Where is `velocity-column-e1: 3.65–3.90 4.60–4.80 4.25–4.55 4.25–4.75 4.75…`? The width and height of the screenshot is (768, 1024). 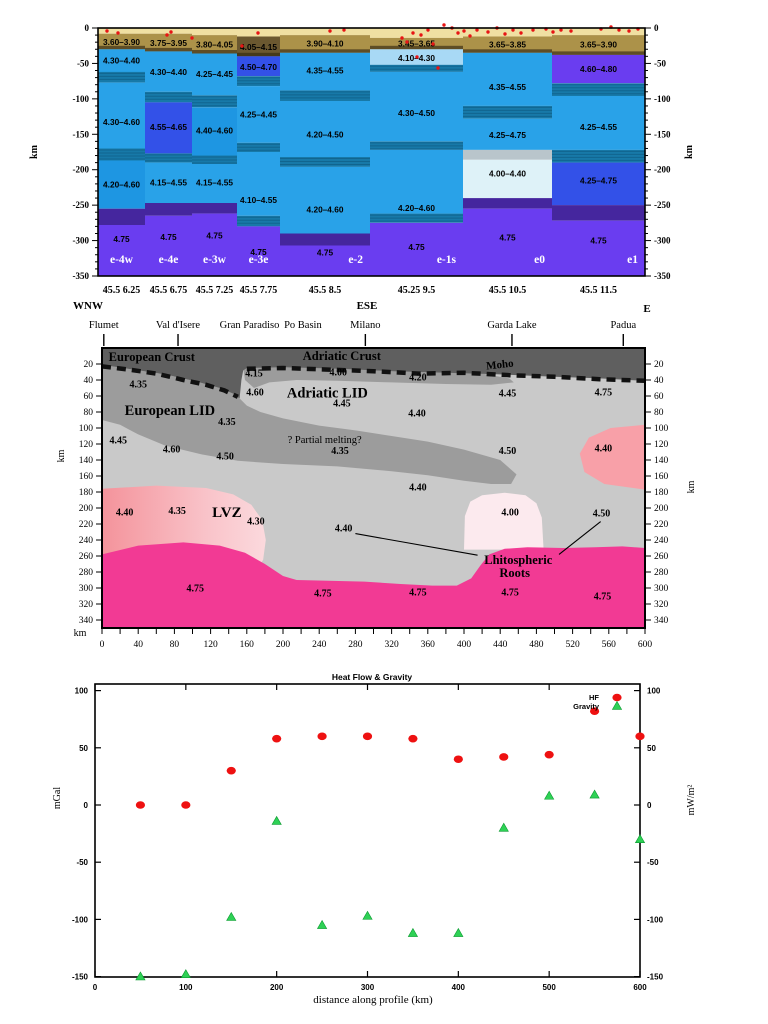 velocity-column-e1: 3.65–3.90 4.60–4.80 4.25–4.55 4.25–4.75 4.75… is located at coordinates (598, 162).